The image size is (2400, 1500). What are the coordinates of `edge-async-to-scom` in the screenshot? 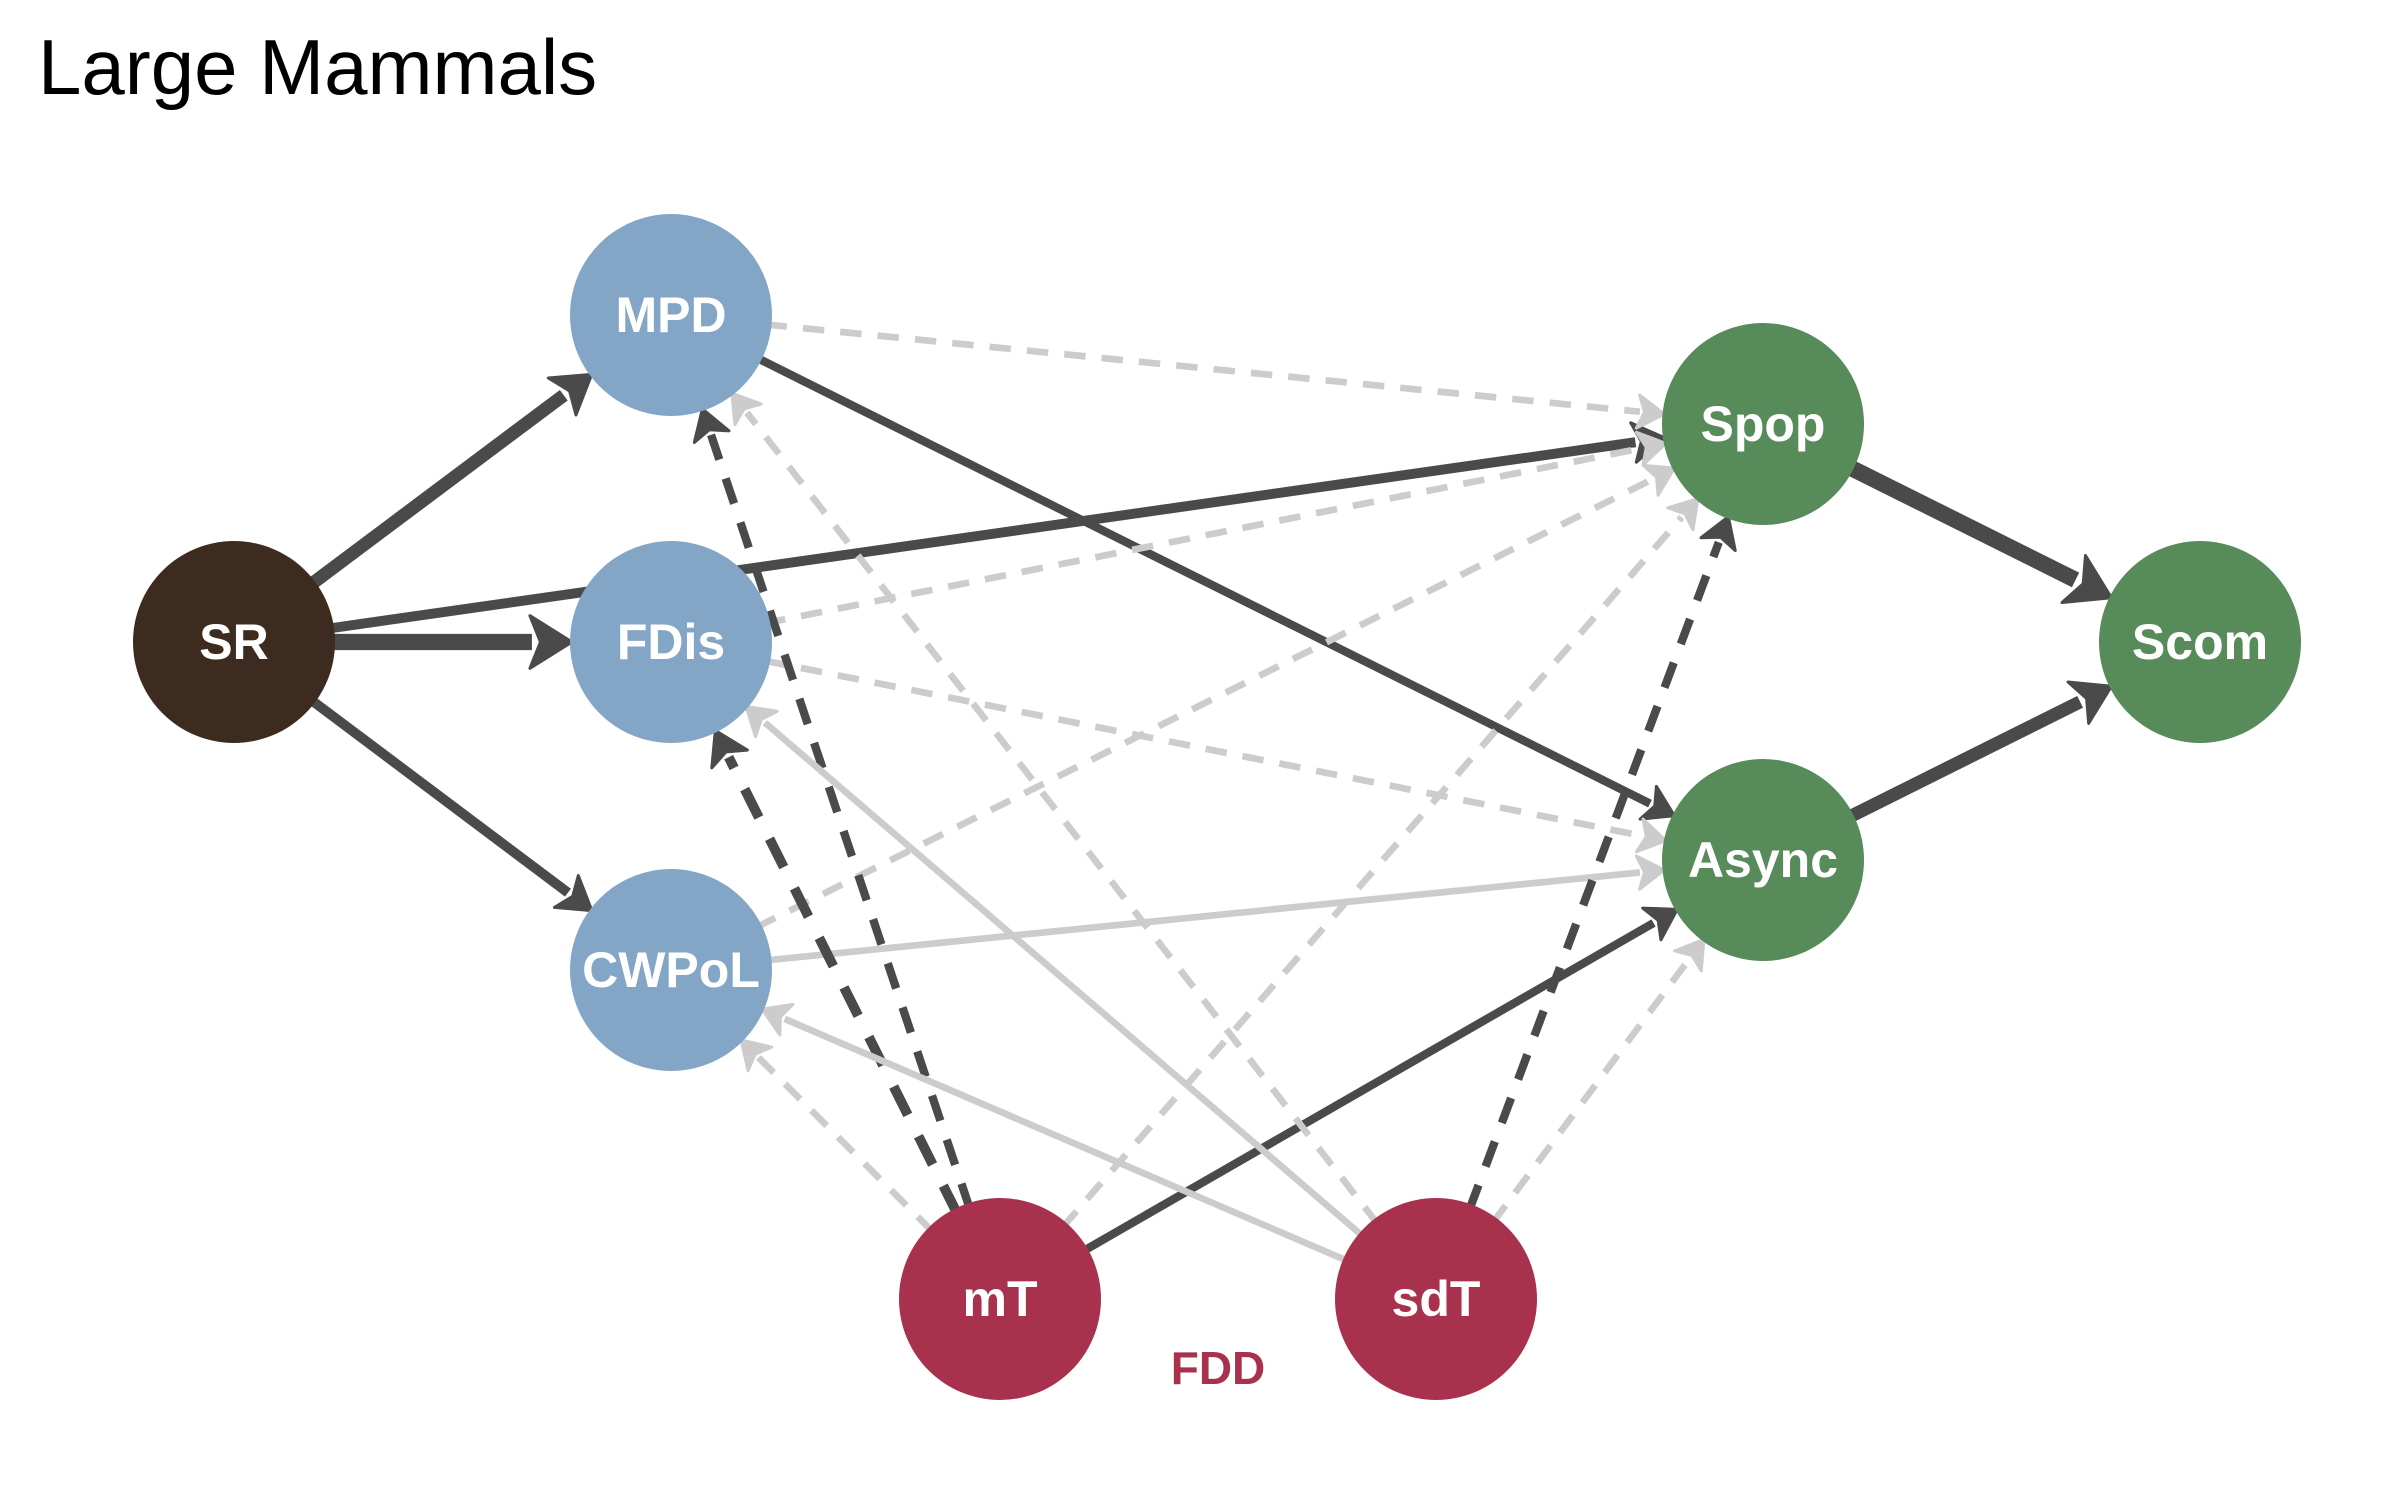 It's located at (1979, 752).